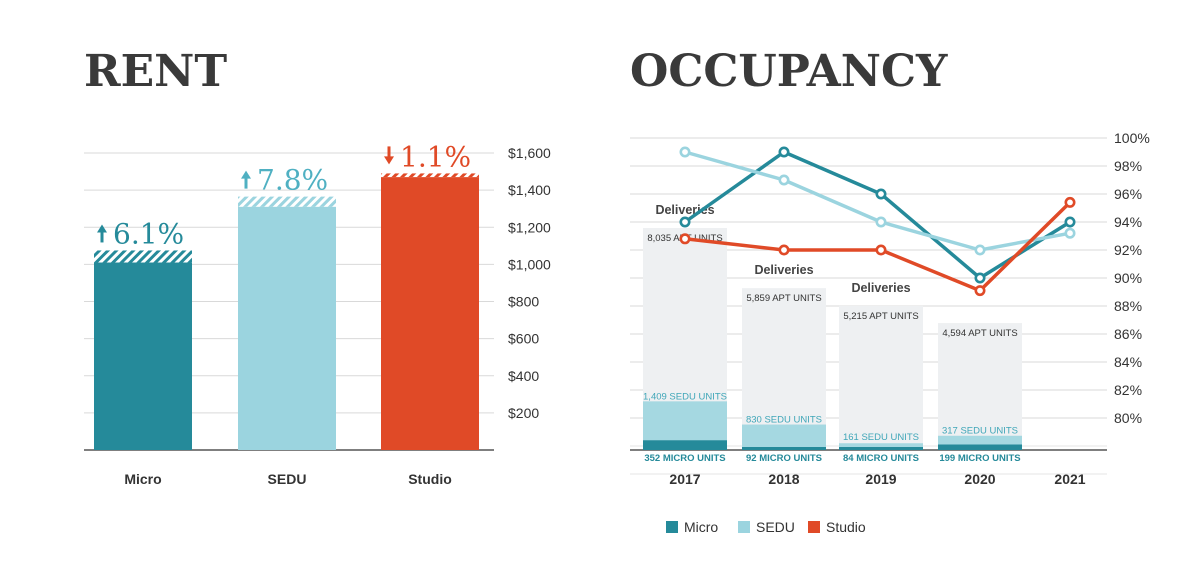 The image size is (1200, 576). Describe the element at coordinates (287, 328) in the screenshot. I see `rent-bar-sedu` at that location.